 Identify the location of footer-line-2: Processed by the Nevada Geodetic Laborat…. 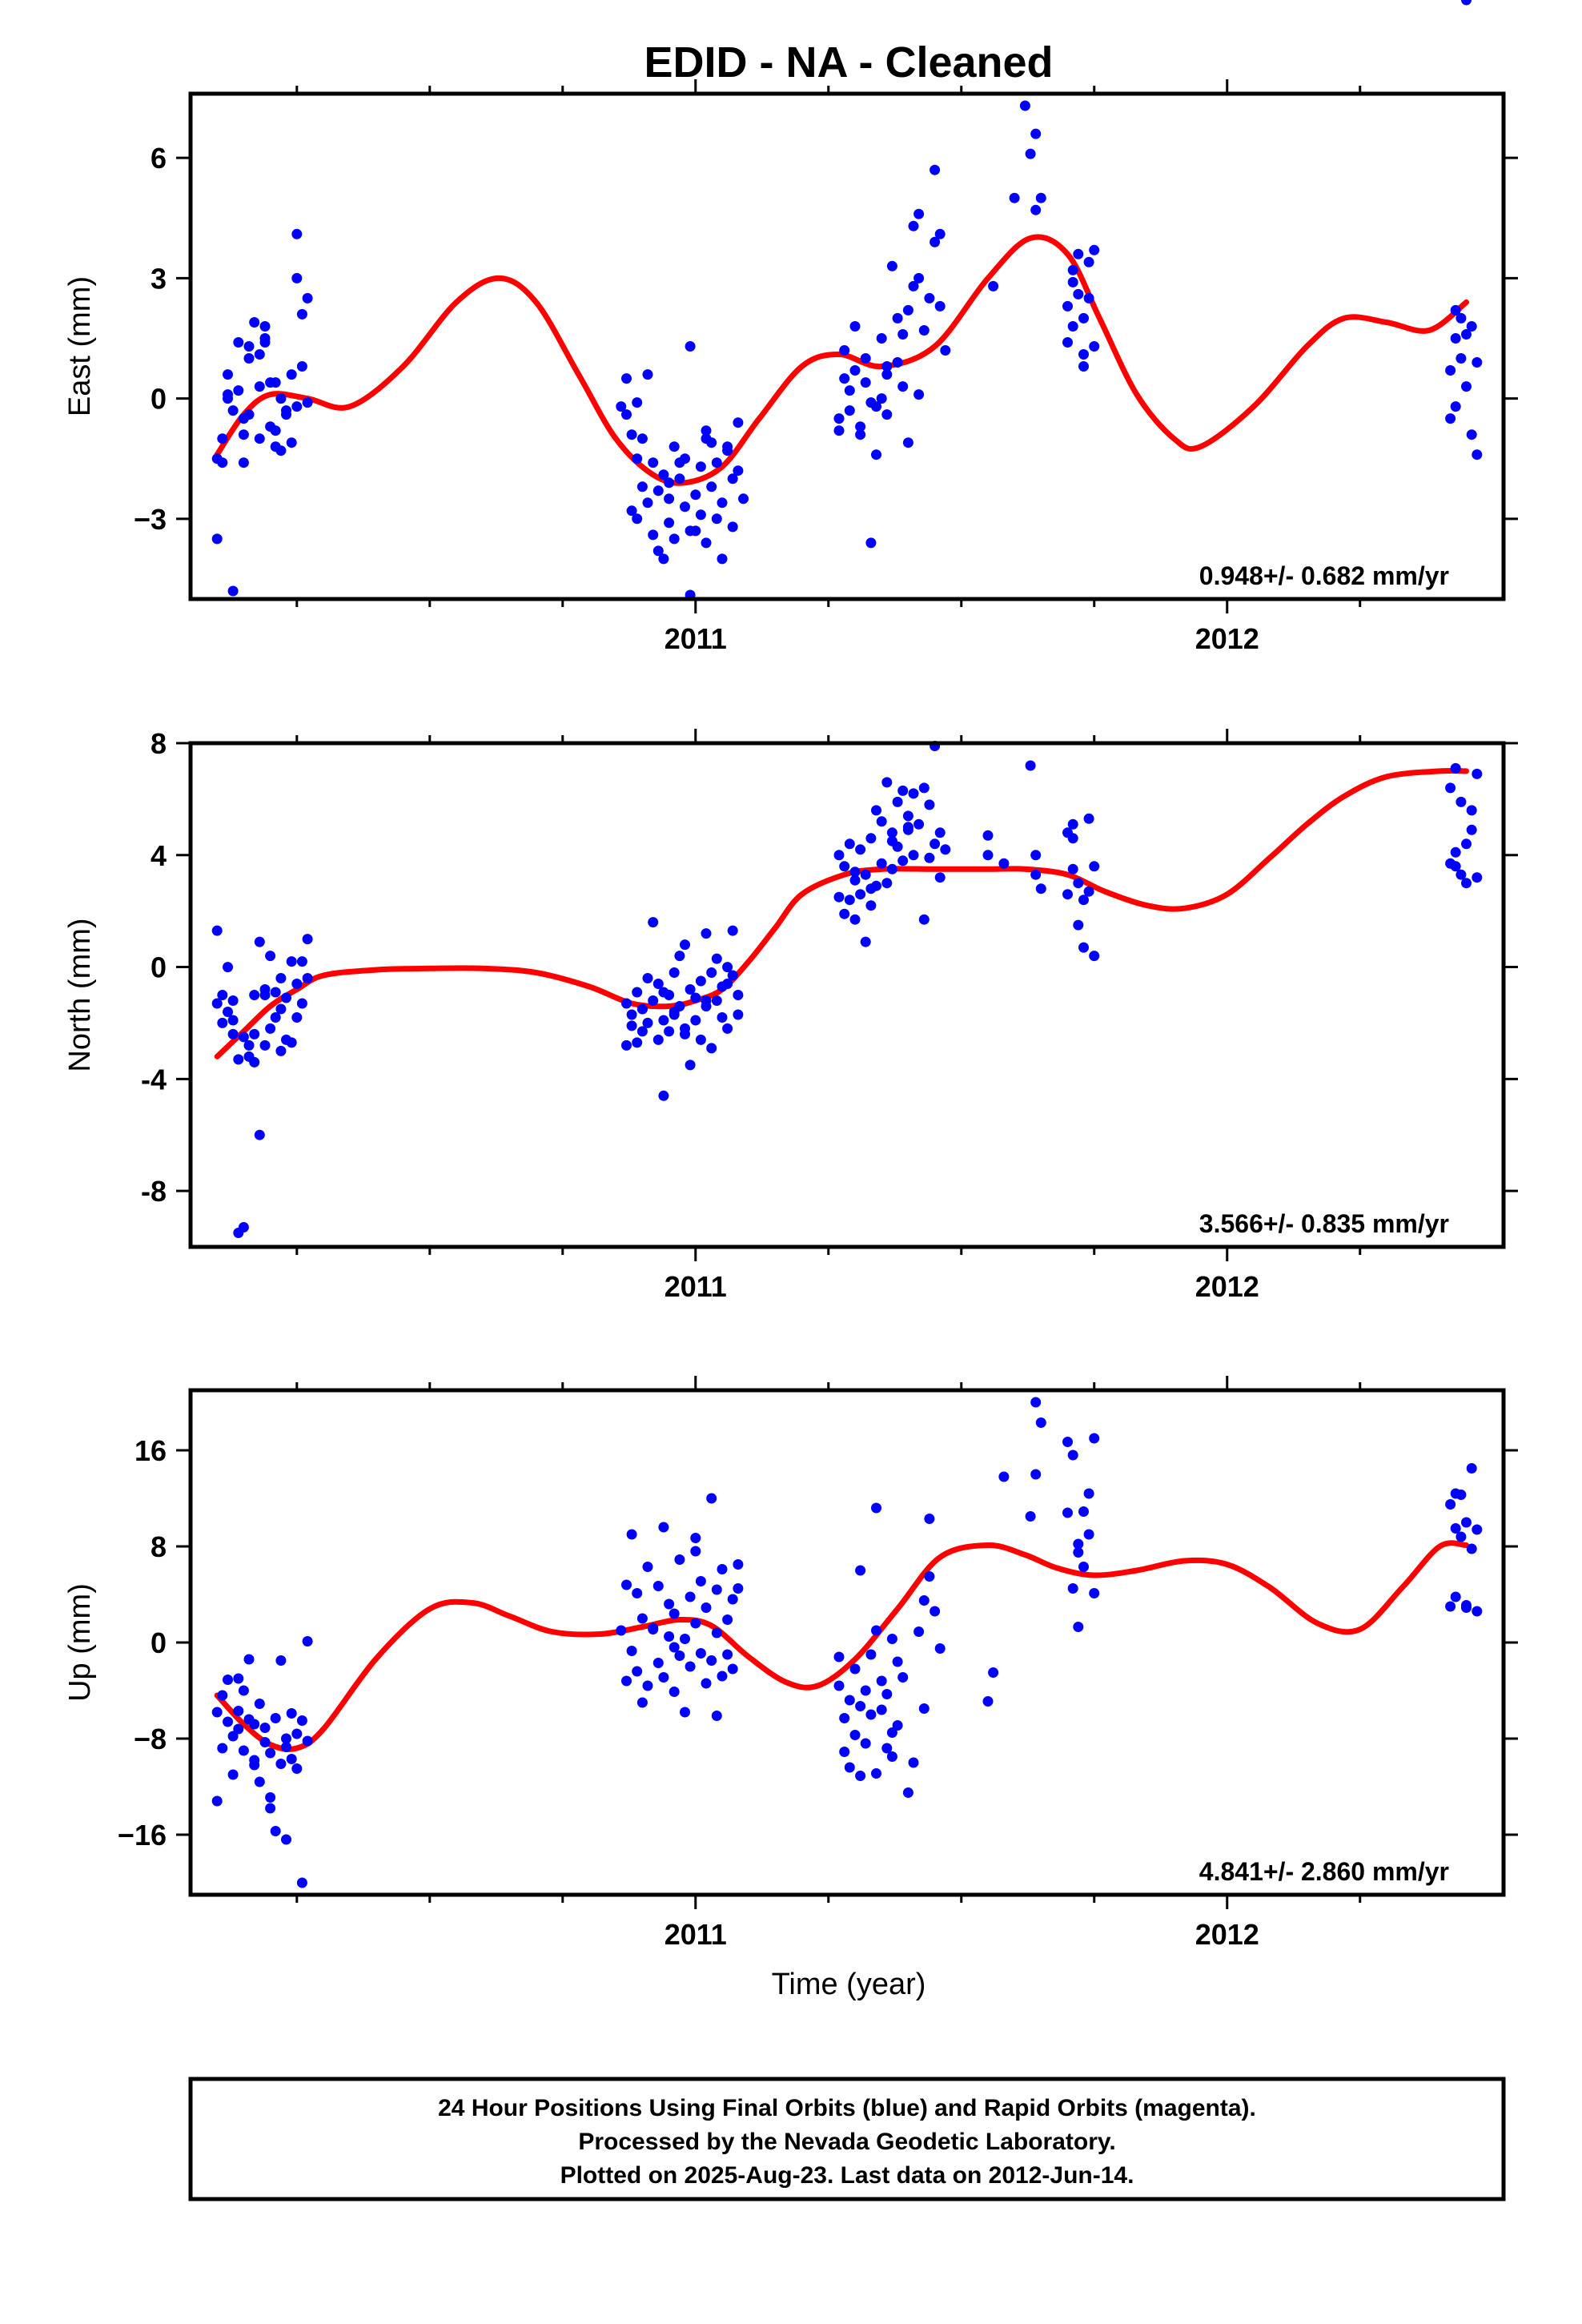
(847, 2142).